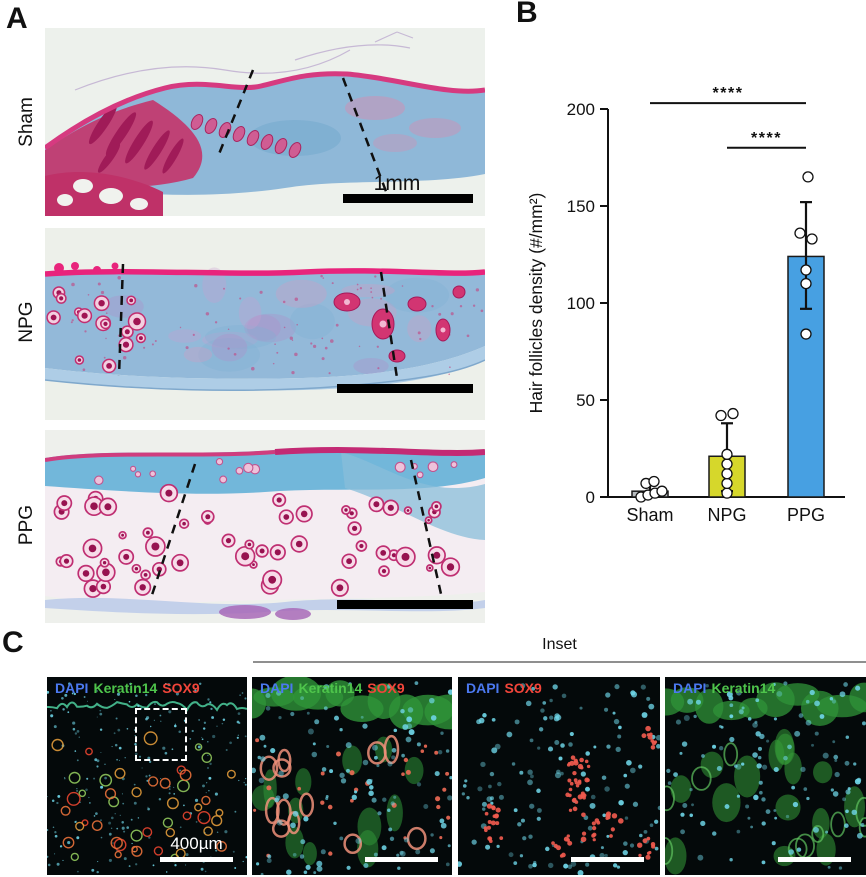 The height and width of the screenshot is (877, 866). Describe the element at coordinates (765, 776) in the screenshot. I see `panel-c-image-inset-dapi-keratin14: DAPI Keratin14` at that location.